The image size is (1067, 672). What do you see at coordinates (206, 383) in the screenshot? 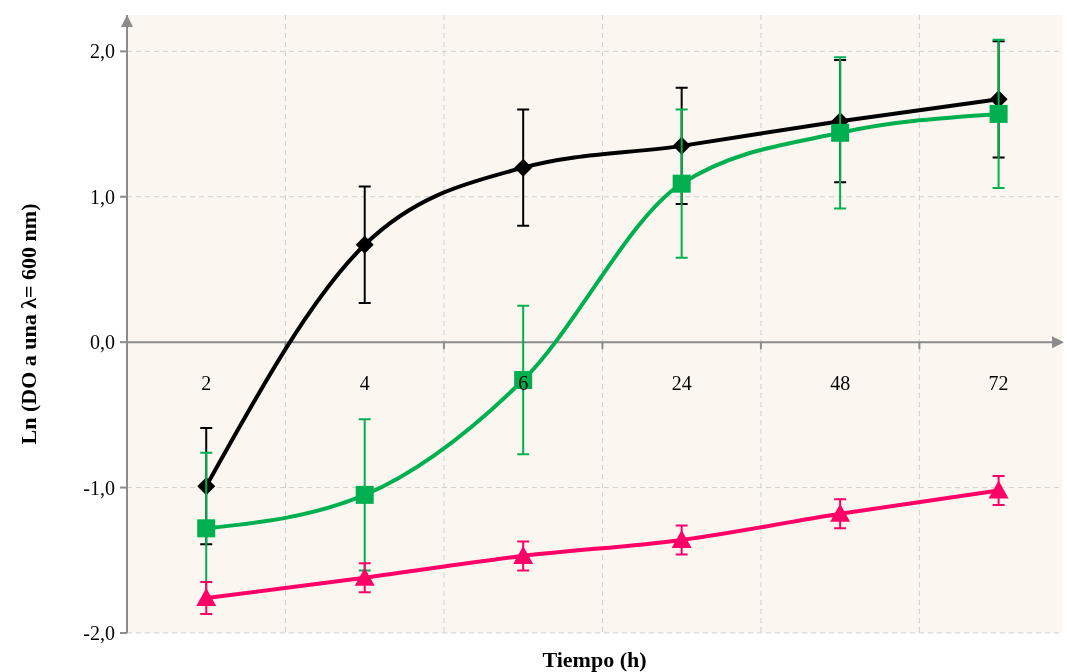
I see `x-tick-label: 2` at bounding box center [206, 383].